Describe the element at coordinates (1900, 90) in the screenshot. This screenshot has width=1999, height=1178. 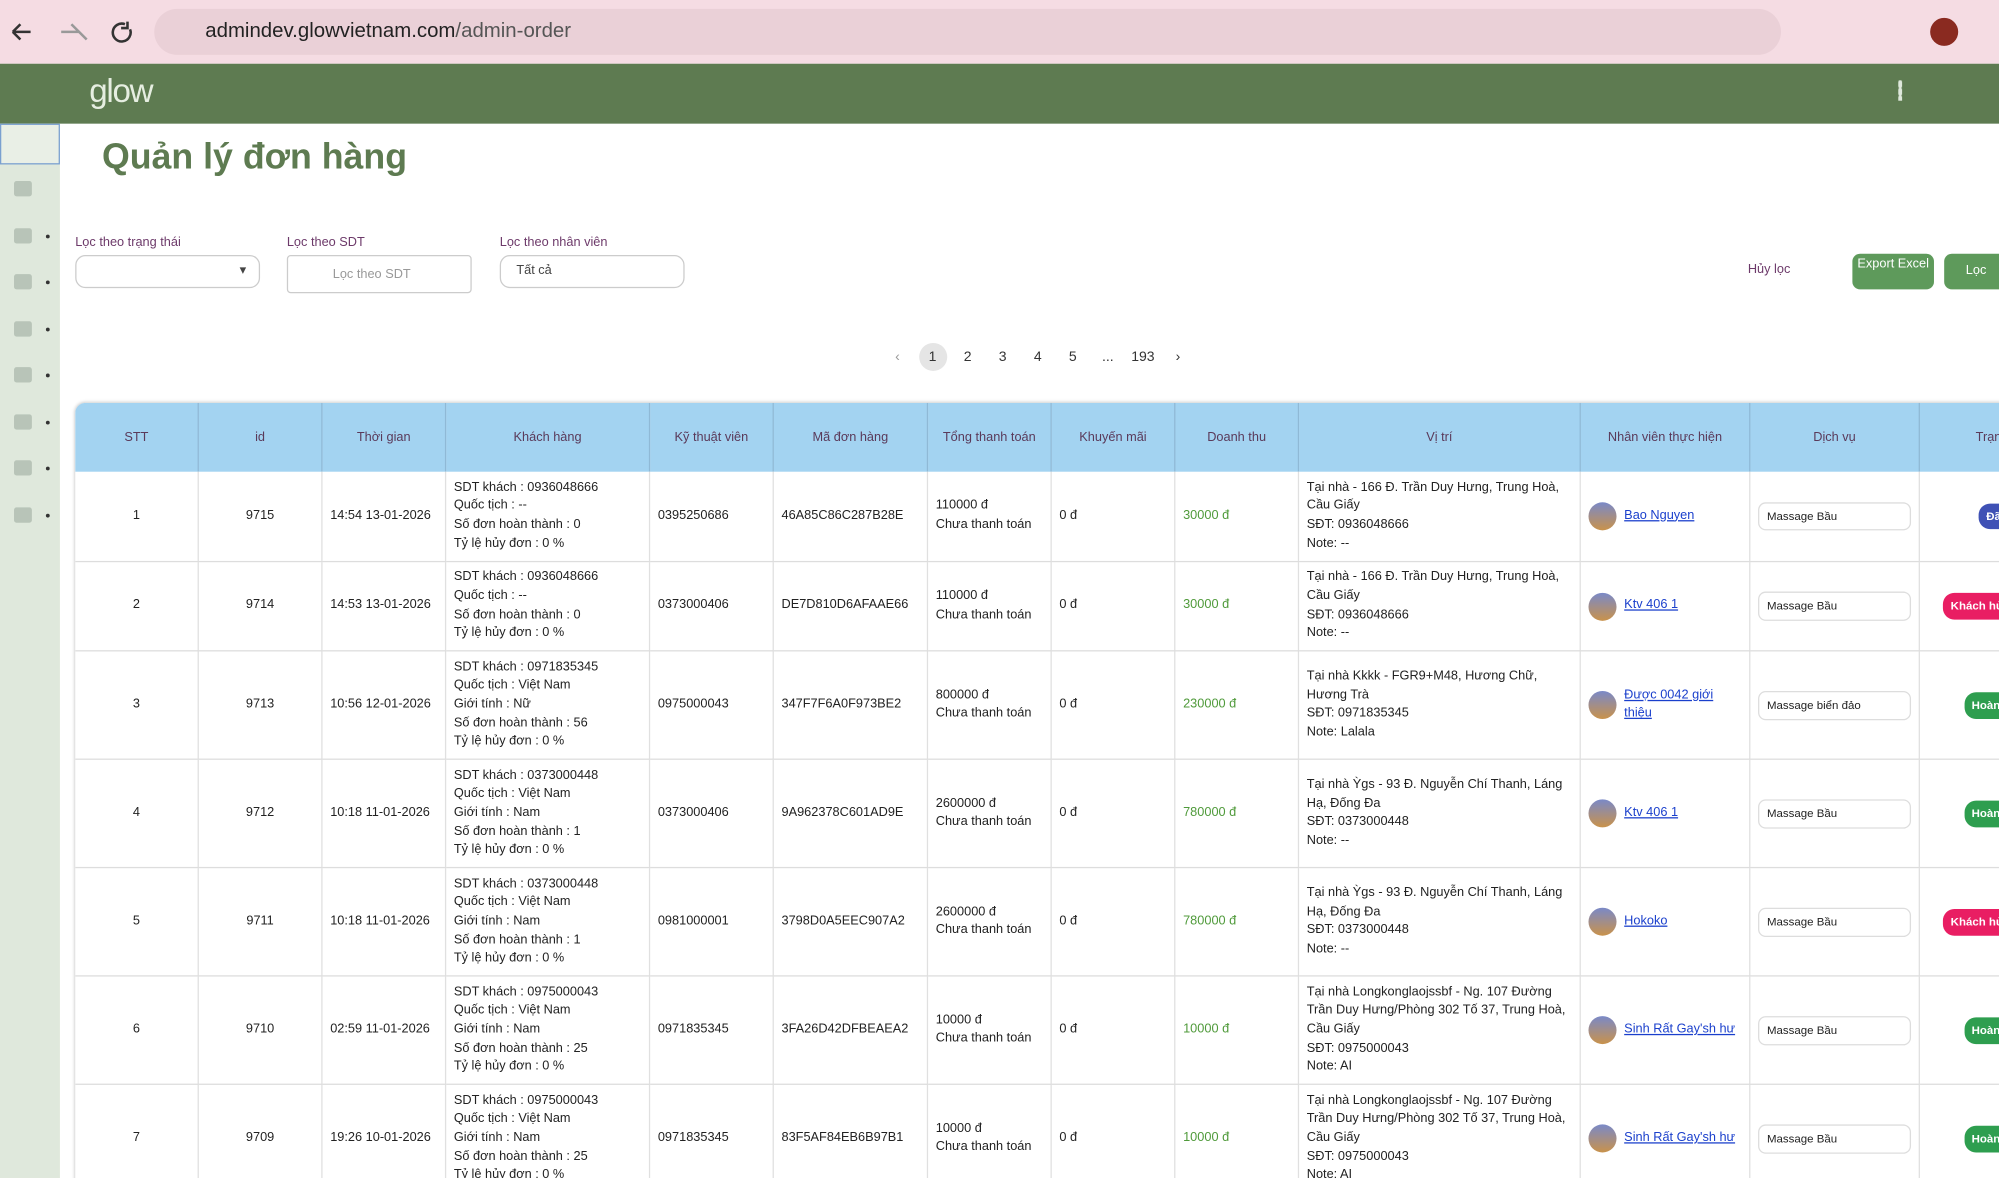
I see `menu-dots` at that location.